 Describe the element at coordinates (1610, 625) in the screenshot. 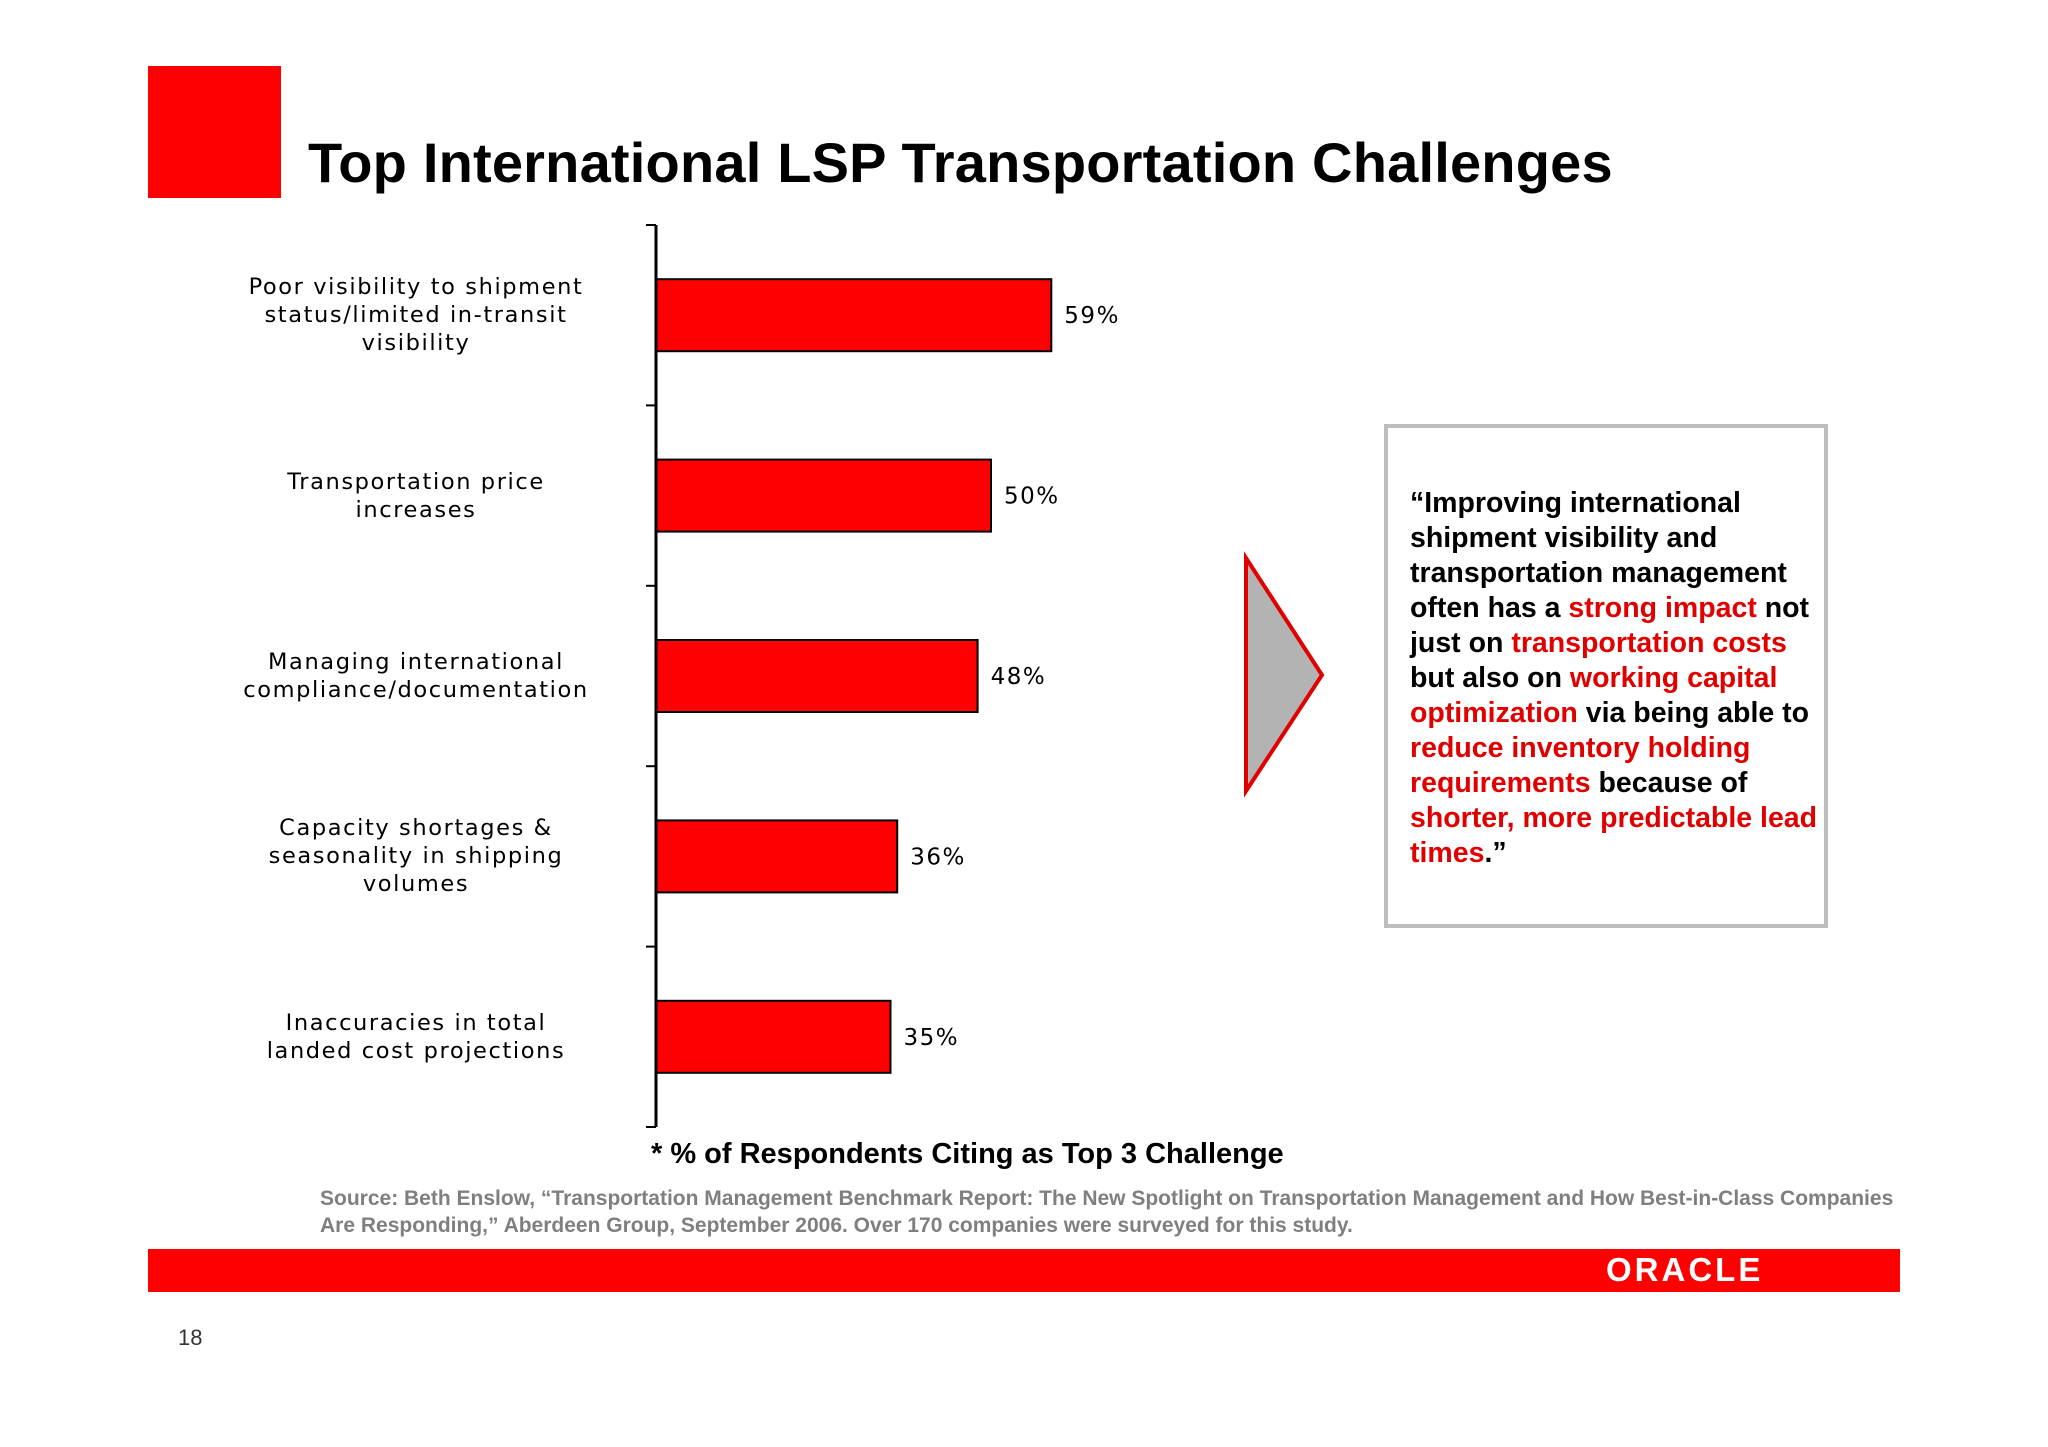

I see `quote-segment: not just on` at that location.